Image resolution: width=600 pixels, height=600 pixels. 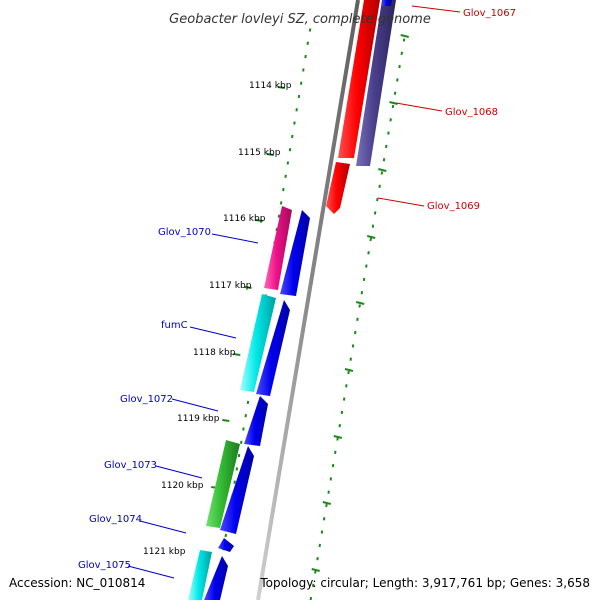 I want to click on gene-feature-glov-1070-blue, so click(x=295, y=253).